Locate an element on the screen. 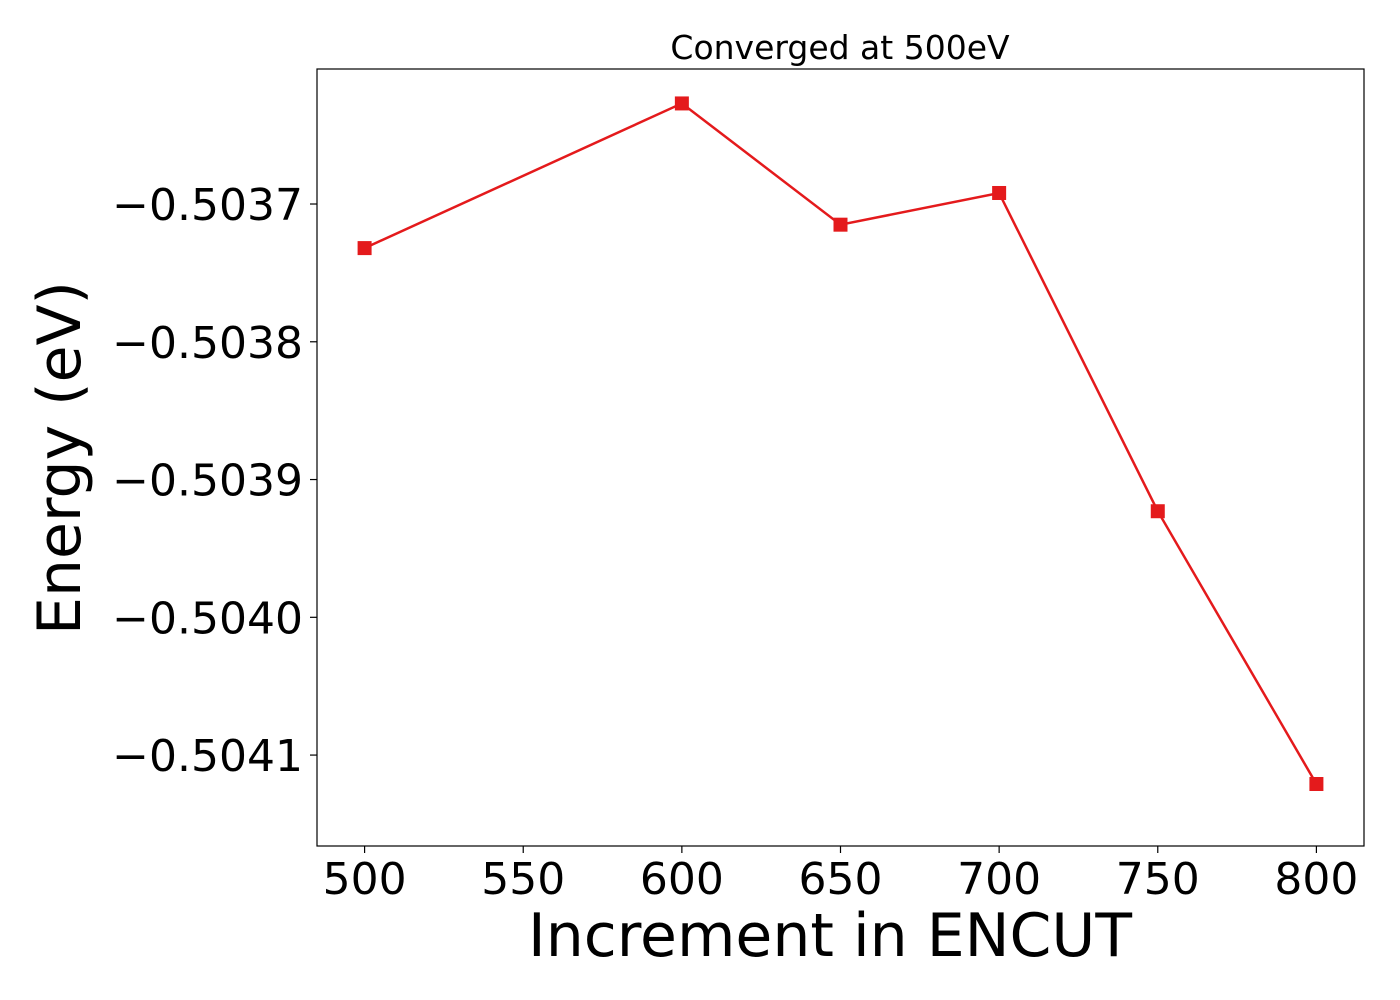 Image resolution: width=1400 pixels, height=1000 pixels. x-axis-ticks: 500 550 600 650 700 750 800 is located at coordinates (840, 875).